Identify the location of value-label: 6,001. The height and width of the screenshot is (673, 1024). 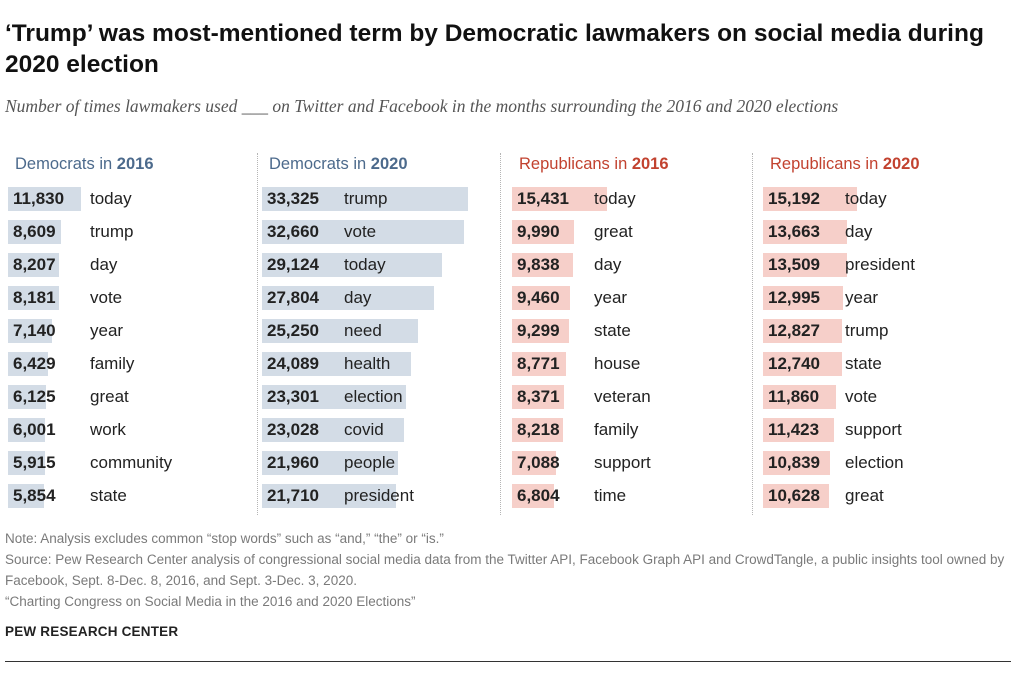
(34, 429).